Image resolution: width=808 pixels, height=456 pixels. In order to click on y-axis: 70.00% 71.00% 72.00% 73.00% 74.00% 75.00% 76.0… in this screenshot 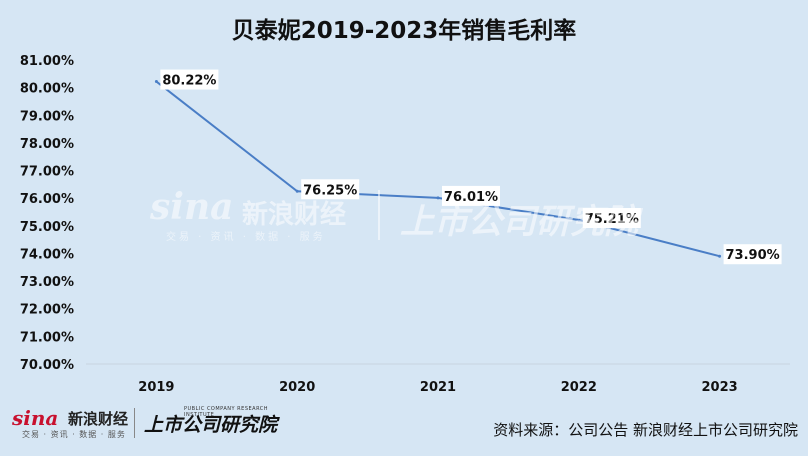, I will do `click(47, 213)`.